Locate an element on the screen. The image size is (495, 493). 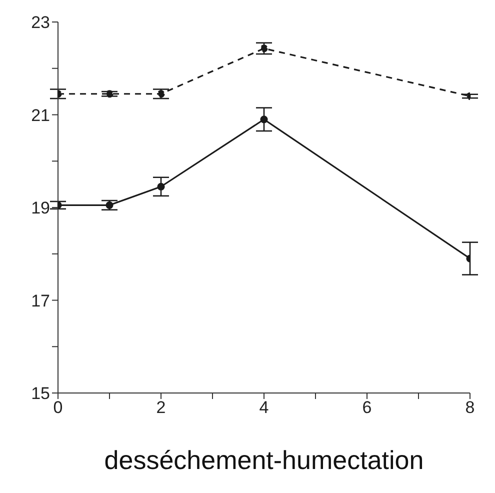
x-tick-label: 6 is located at coordinates (367, 408).